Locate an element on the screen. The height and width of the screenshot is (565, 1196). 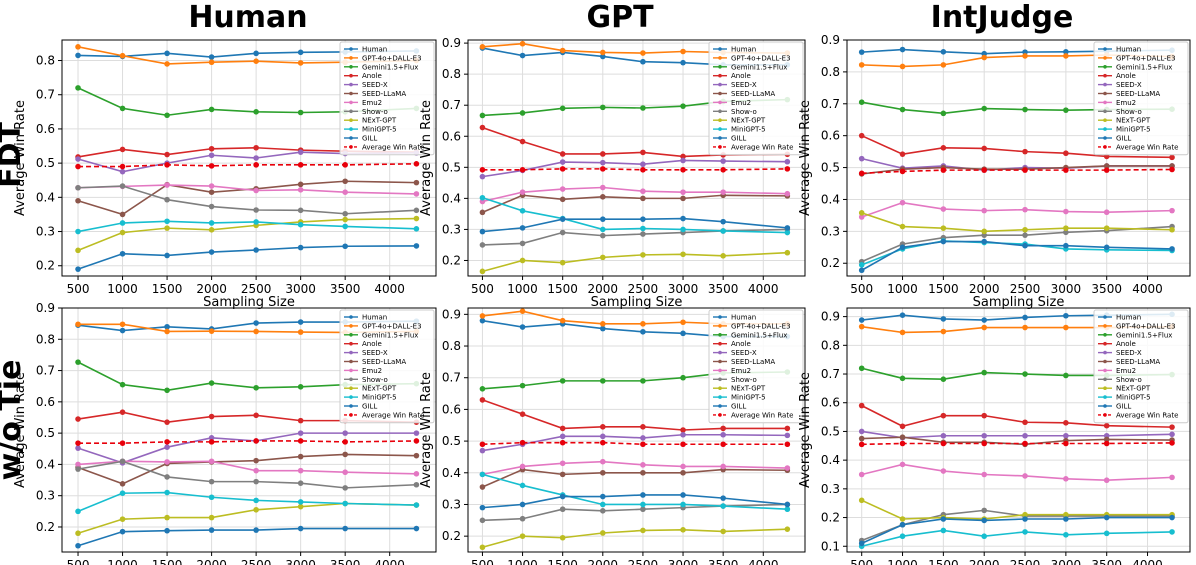
legend-label: Human is located at coordinates (374, 318).